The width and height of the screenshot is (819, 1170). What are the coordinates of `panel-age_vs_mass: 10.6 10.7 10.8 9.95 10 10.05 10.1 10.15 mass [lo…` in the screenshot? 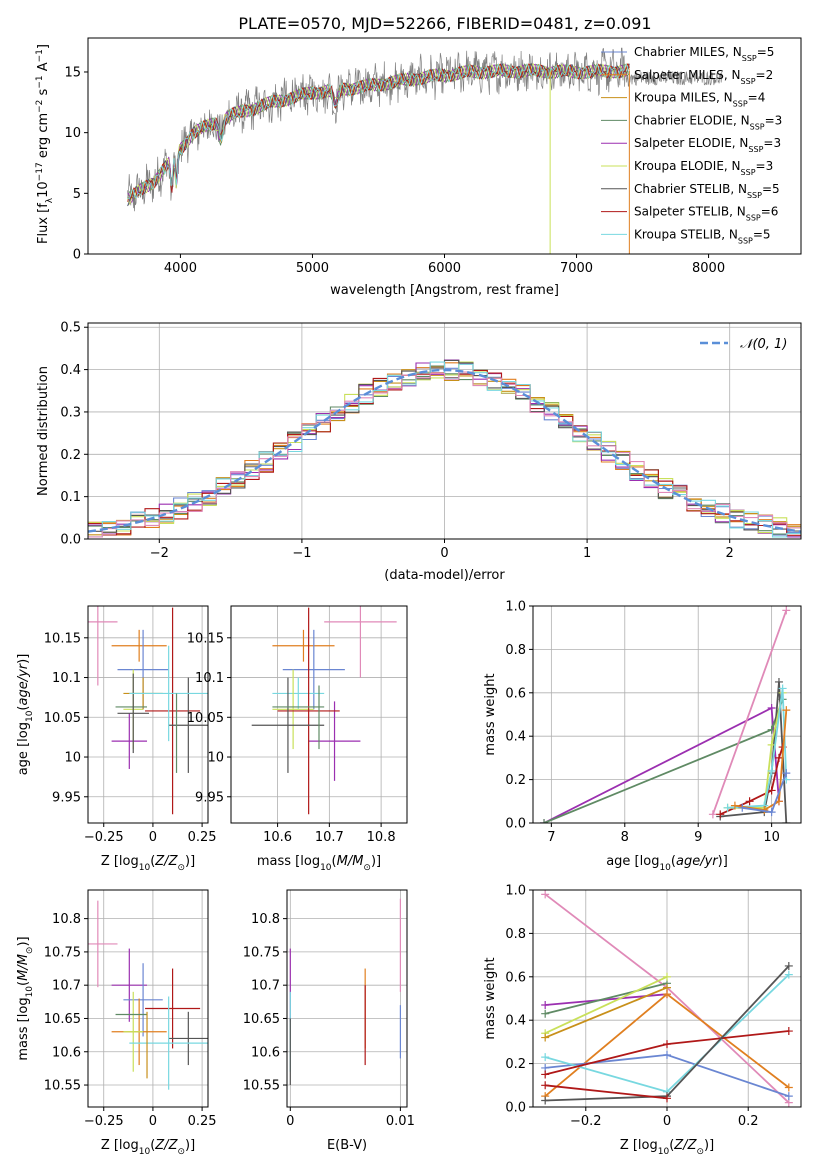 It's located at (297, 739).